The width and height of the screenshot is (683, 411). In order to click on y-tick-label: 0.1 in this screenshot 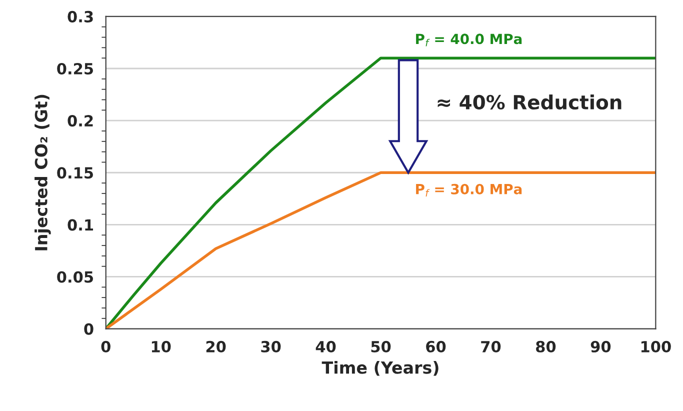, I will do `click(81, 225)`.